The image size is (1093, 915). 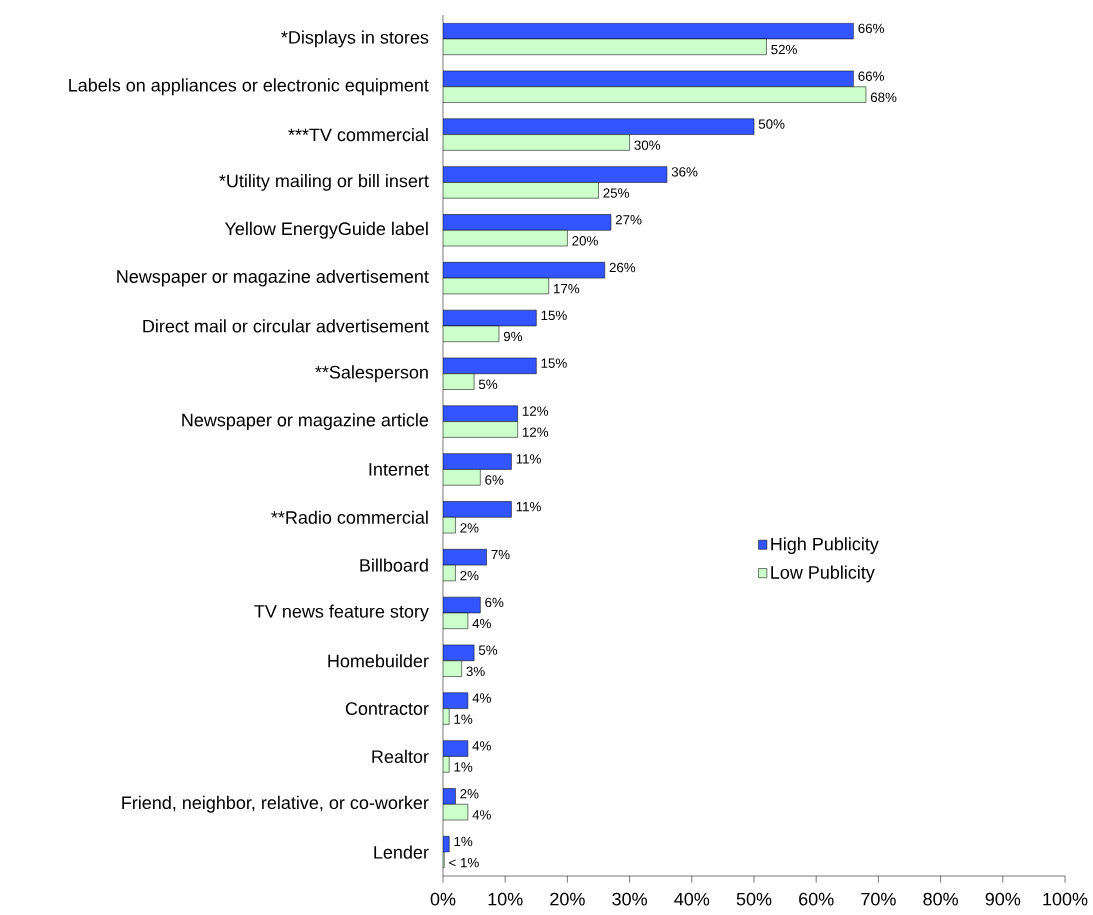 I want to click on y-tick-label: TV news feature story, so click(x=341, y=613).